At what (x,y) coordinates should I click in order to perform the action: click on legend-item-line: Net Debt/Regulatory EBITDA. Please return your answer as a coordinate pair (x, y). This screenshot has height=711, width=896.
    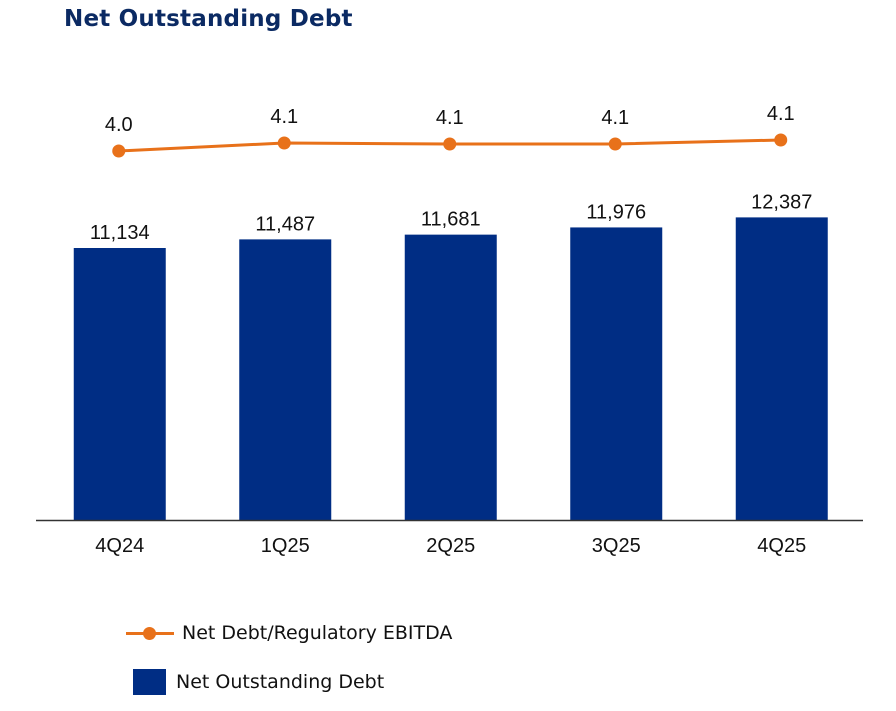
    Looking at the image, I should click on (289, 633).